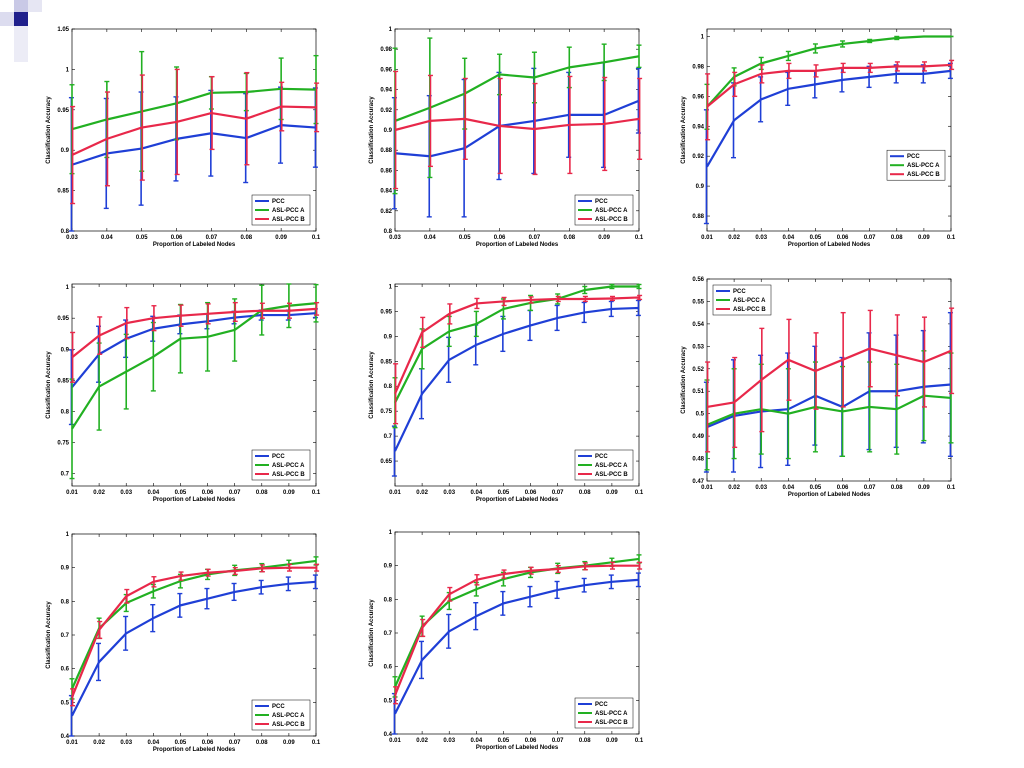 This screenshot has width=1024, height=768. I want to click on y-tick-label: 0.65, so click(386, 462).